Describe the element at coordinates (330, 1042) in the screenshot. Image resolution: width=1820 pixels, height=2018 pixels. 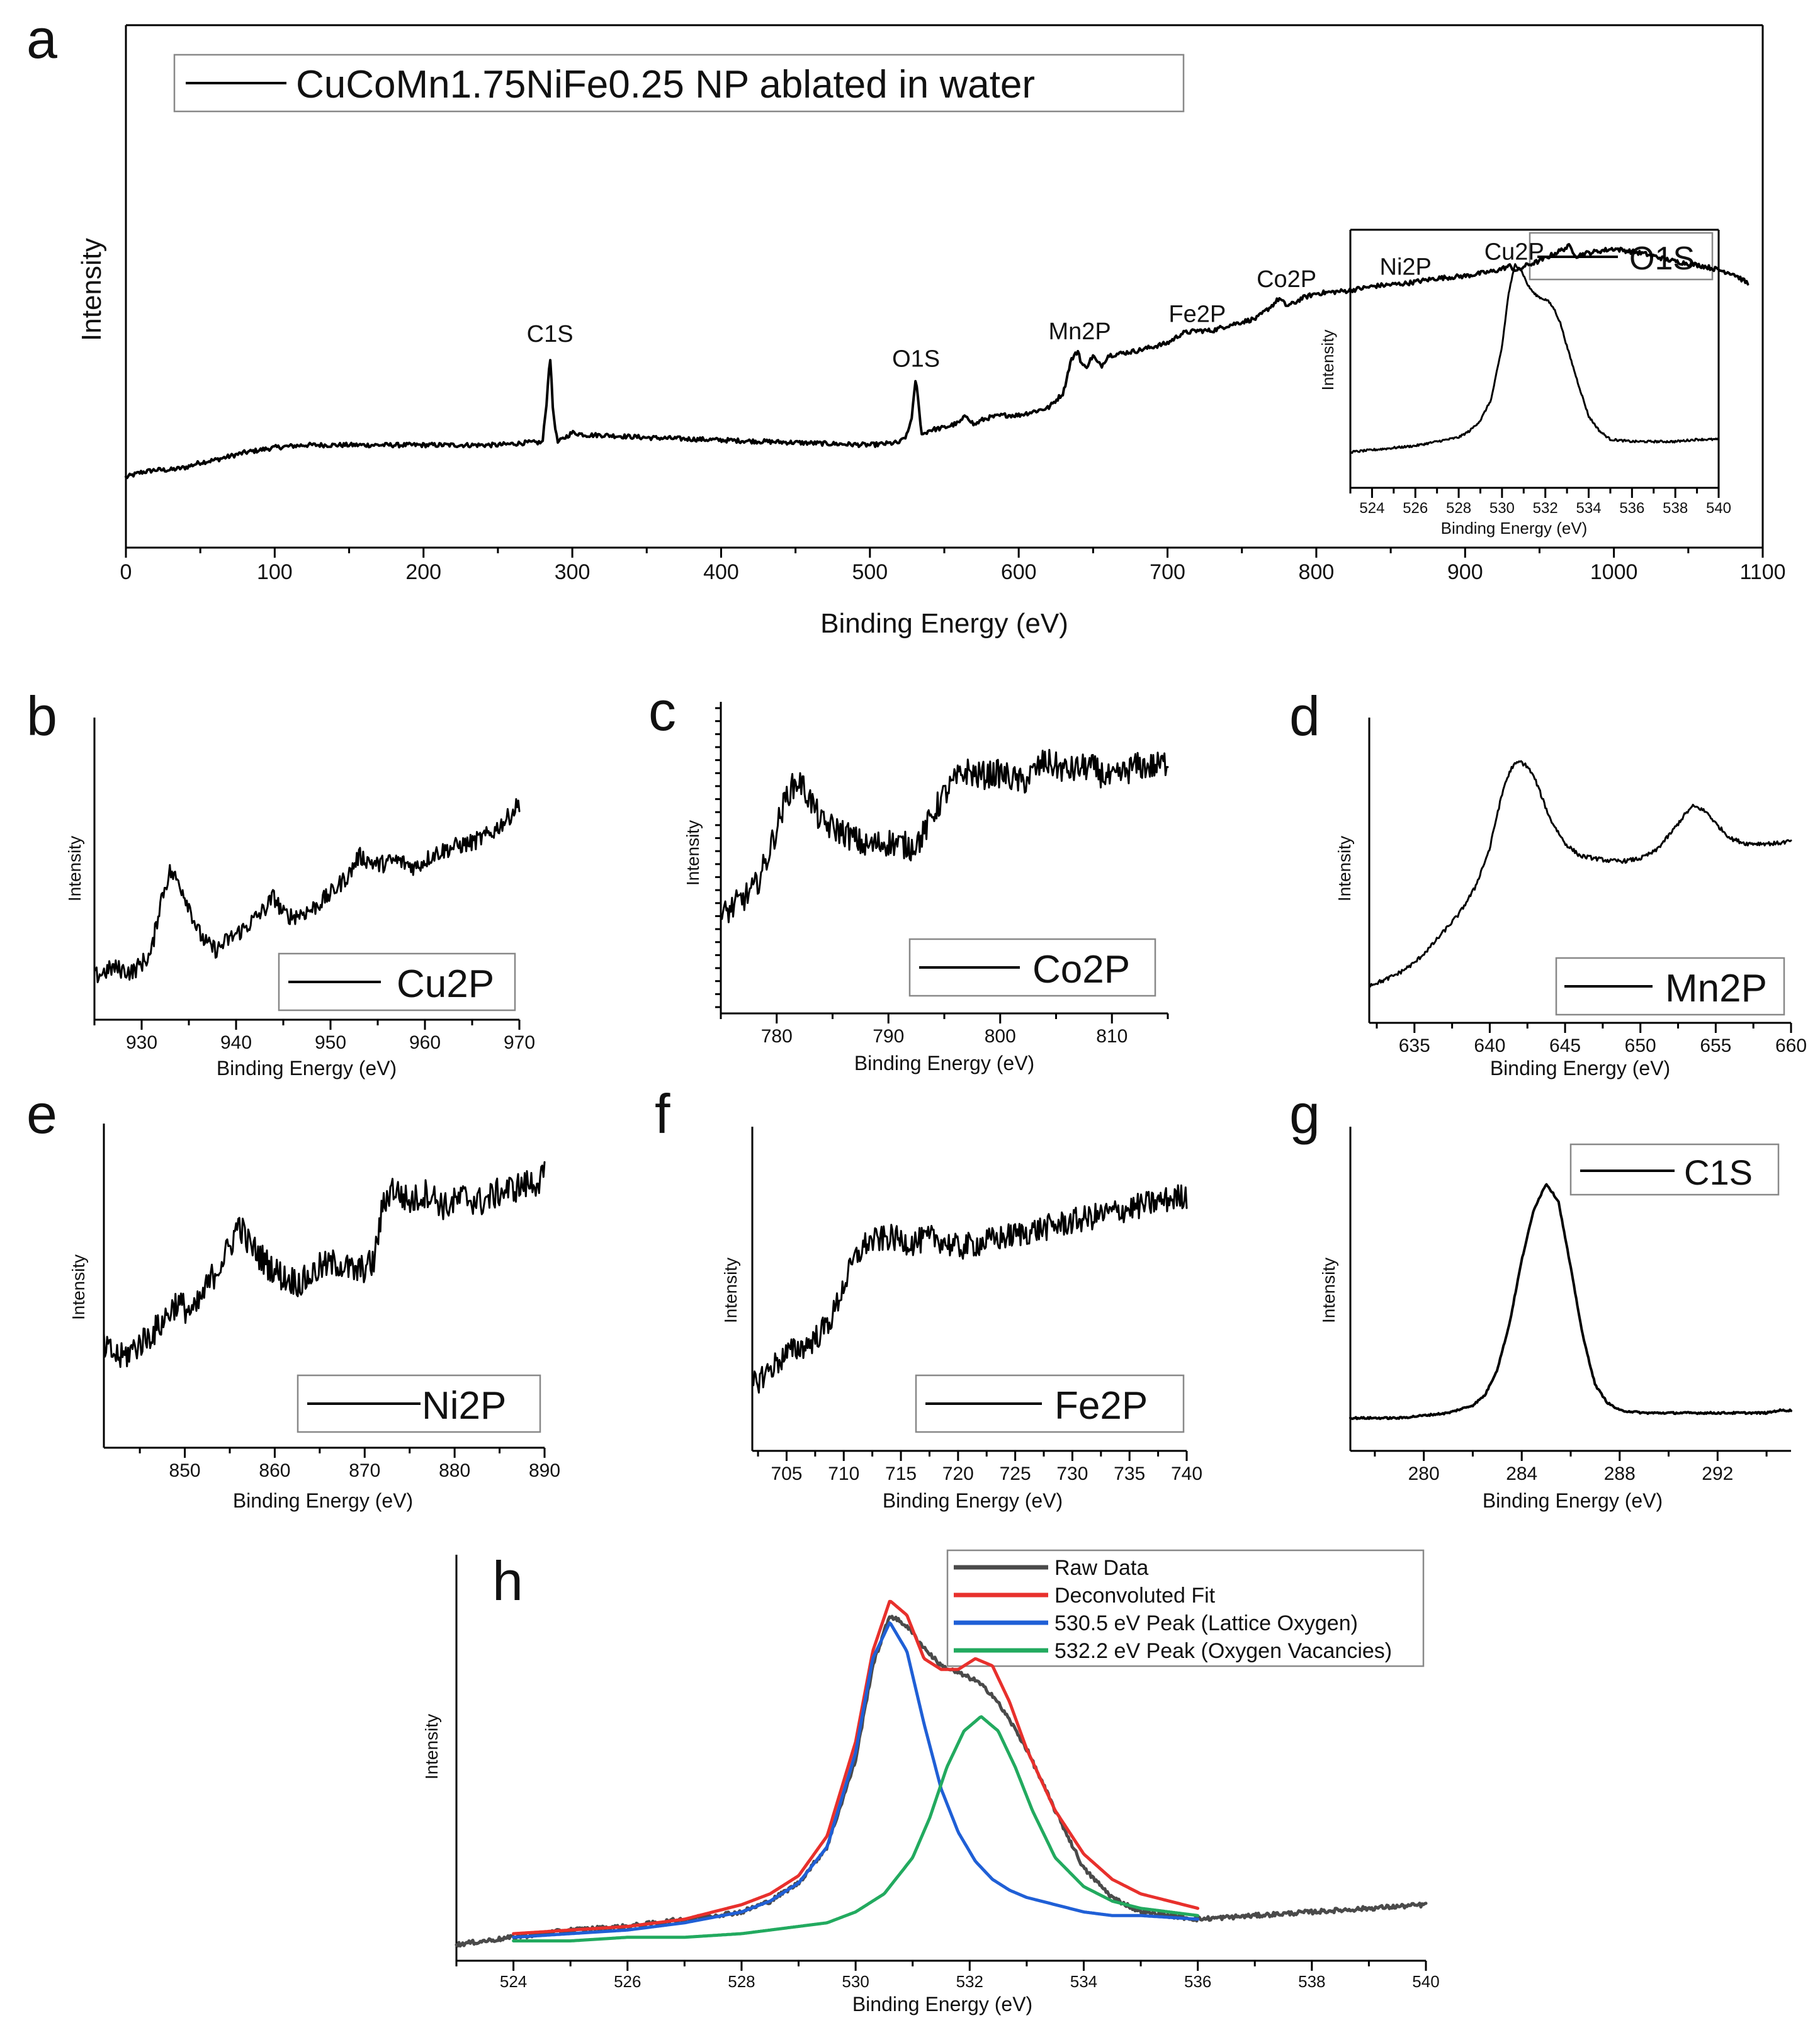
I see `x-tick-label: 950` at that location.